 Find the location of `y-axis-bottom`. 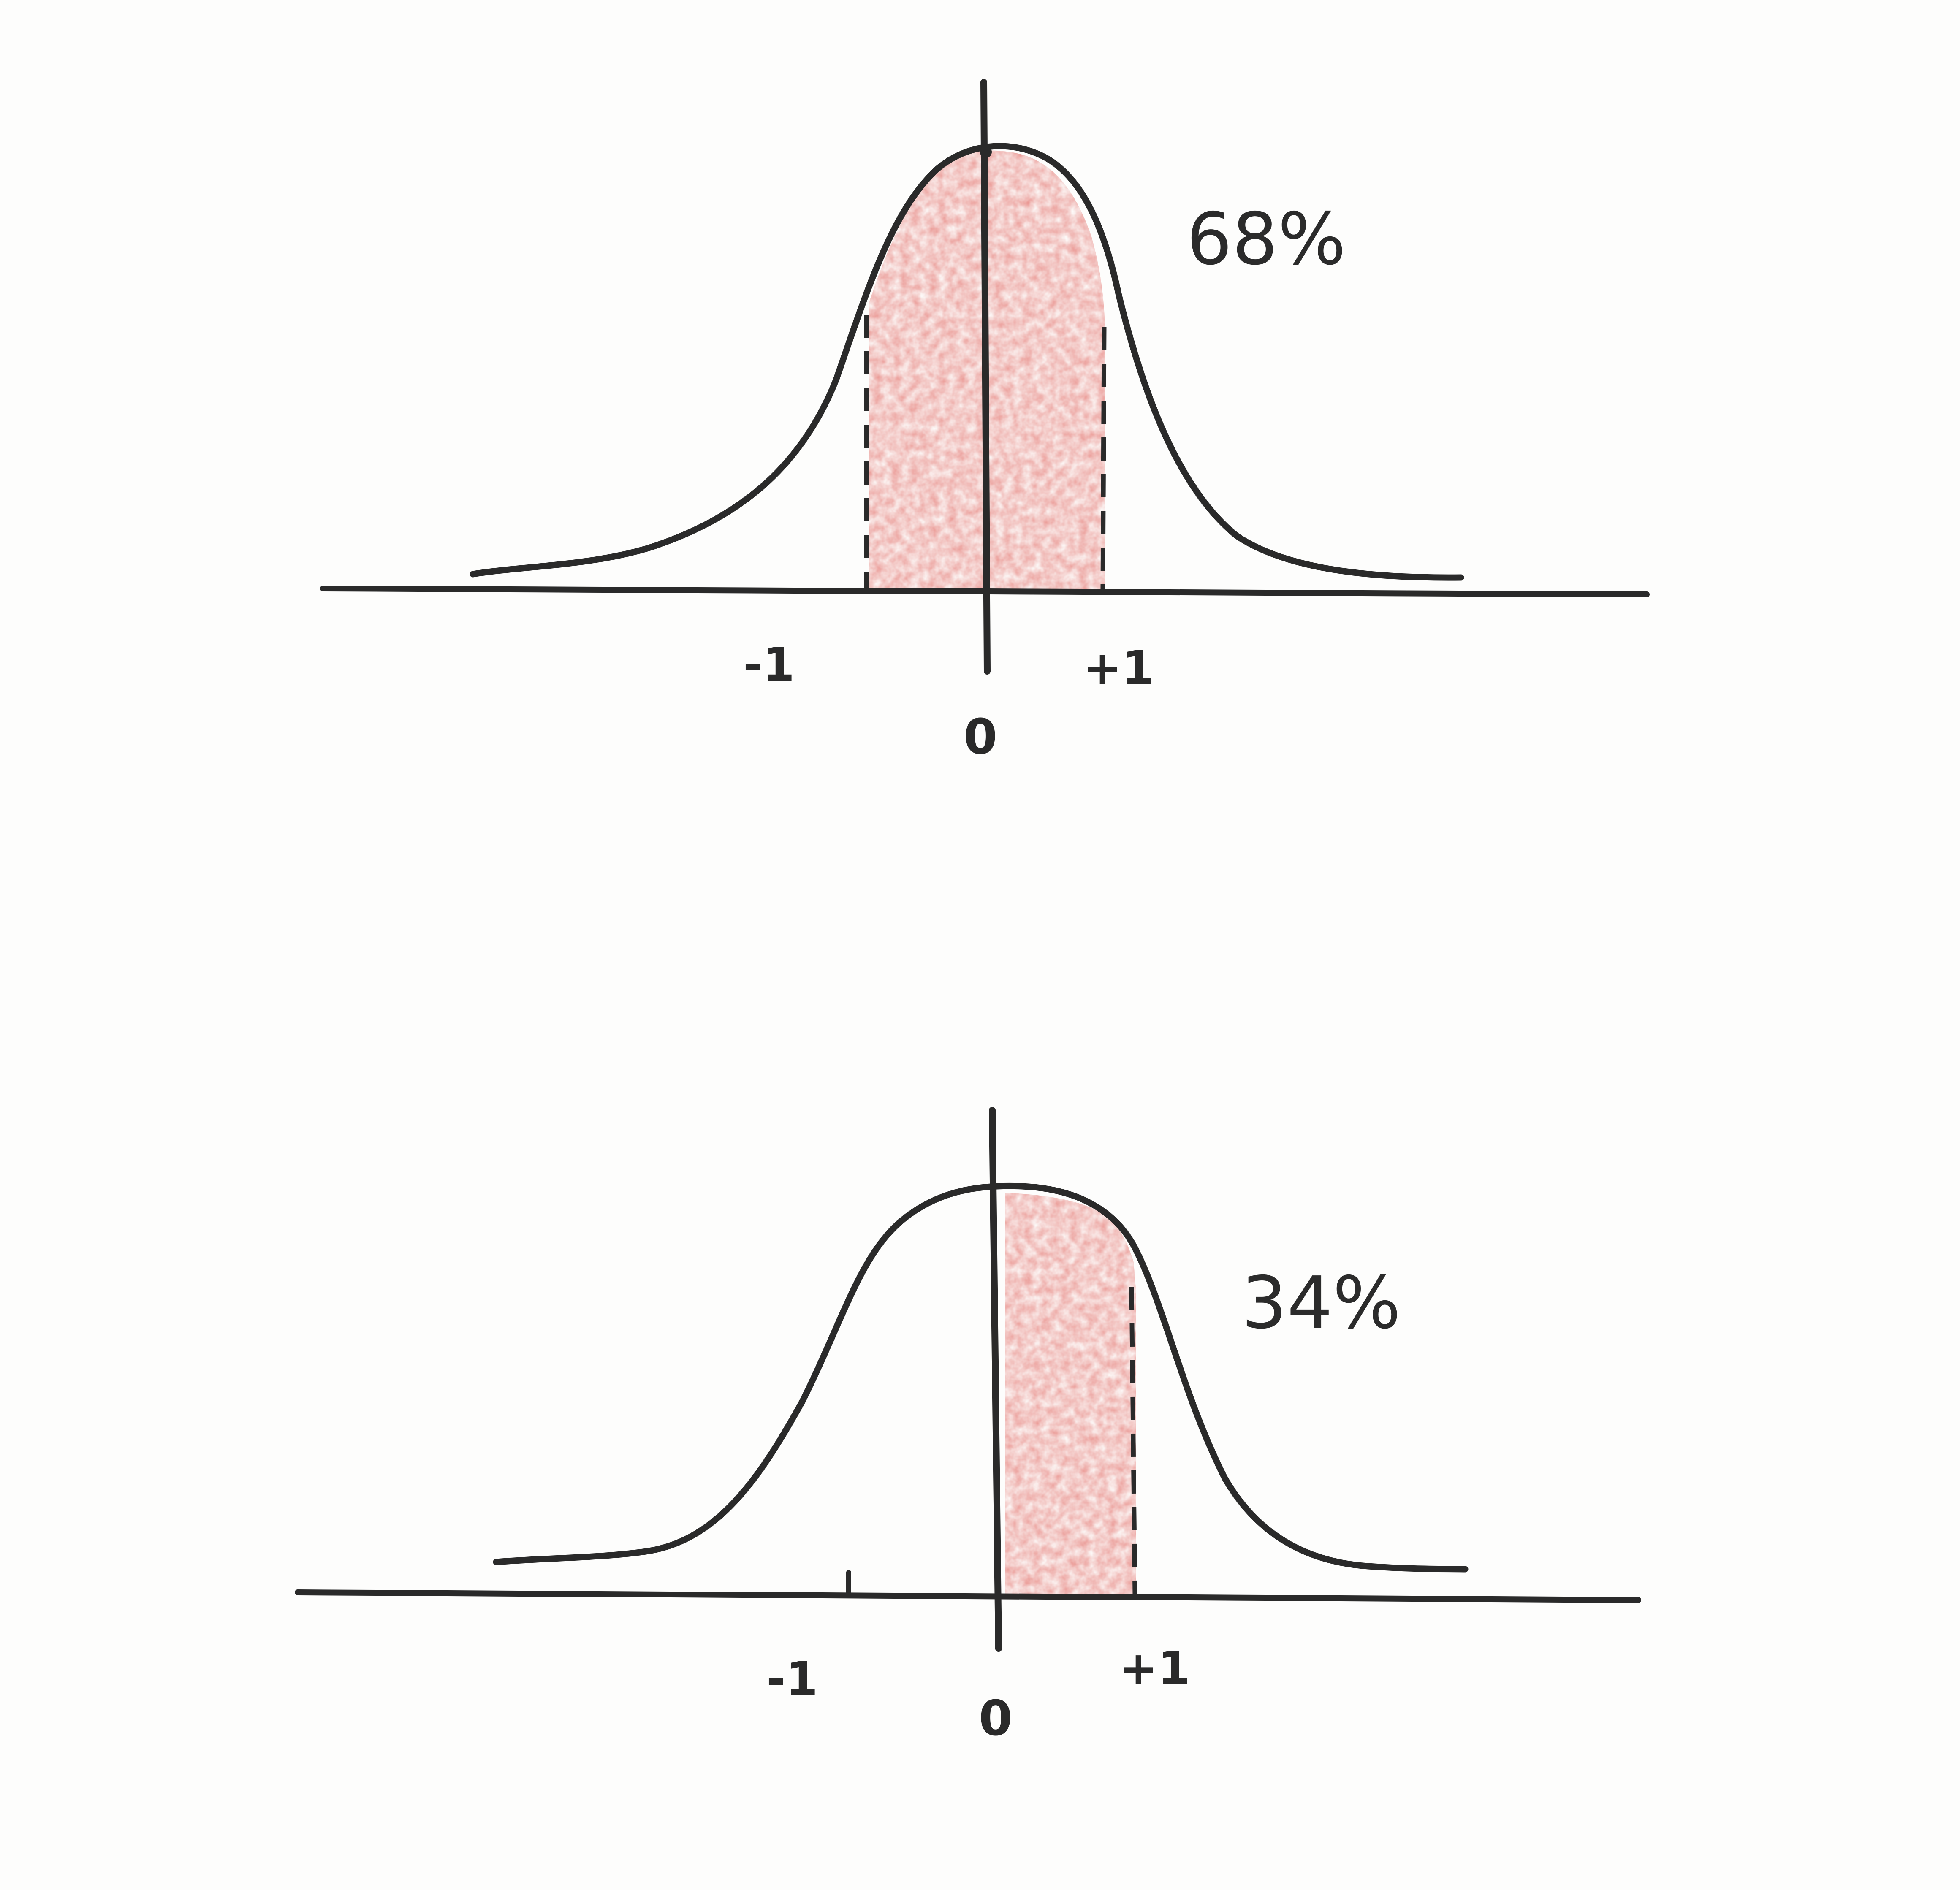

y-axis-bottom is located at coordinates (996, 1379).